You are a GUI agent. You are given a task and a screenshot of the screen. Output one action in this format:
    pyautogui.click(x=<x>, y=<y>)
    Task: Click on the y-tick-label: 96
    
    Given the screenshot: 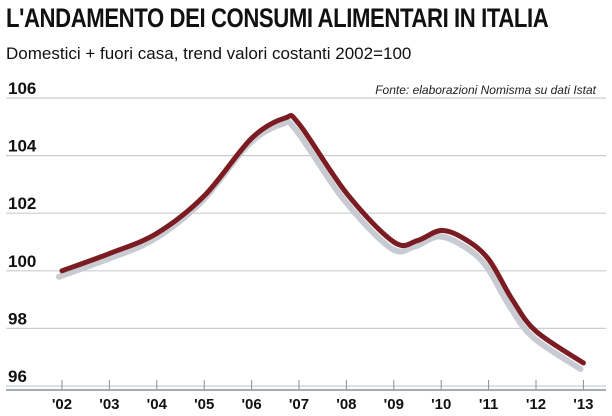 What is the action you would take?
    pyautogui.click(x=17, y=376)
    